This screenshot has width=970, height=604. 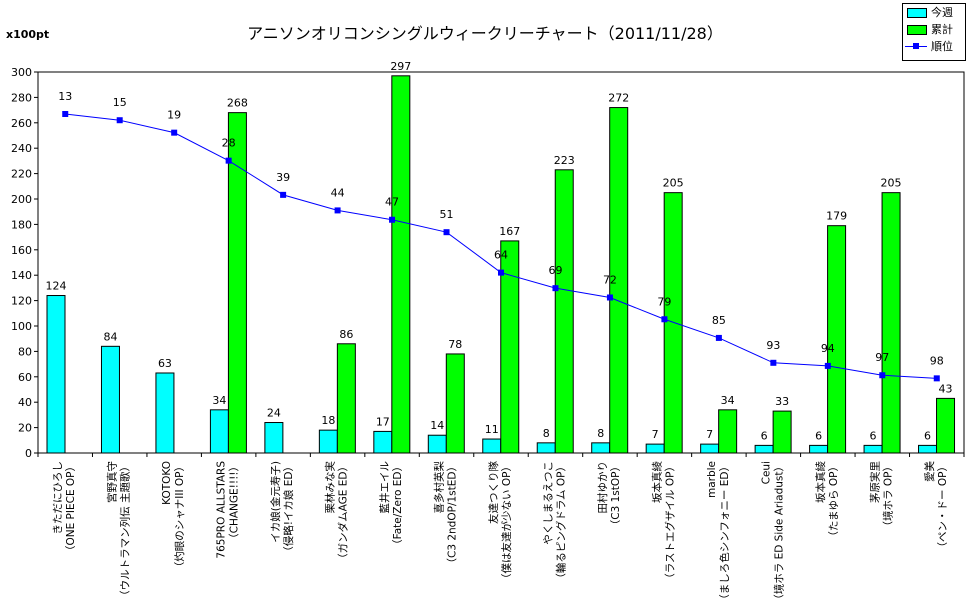 I want to click on y-tick-label: 280, so click(x=21, y=97).